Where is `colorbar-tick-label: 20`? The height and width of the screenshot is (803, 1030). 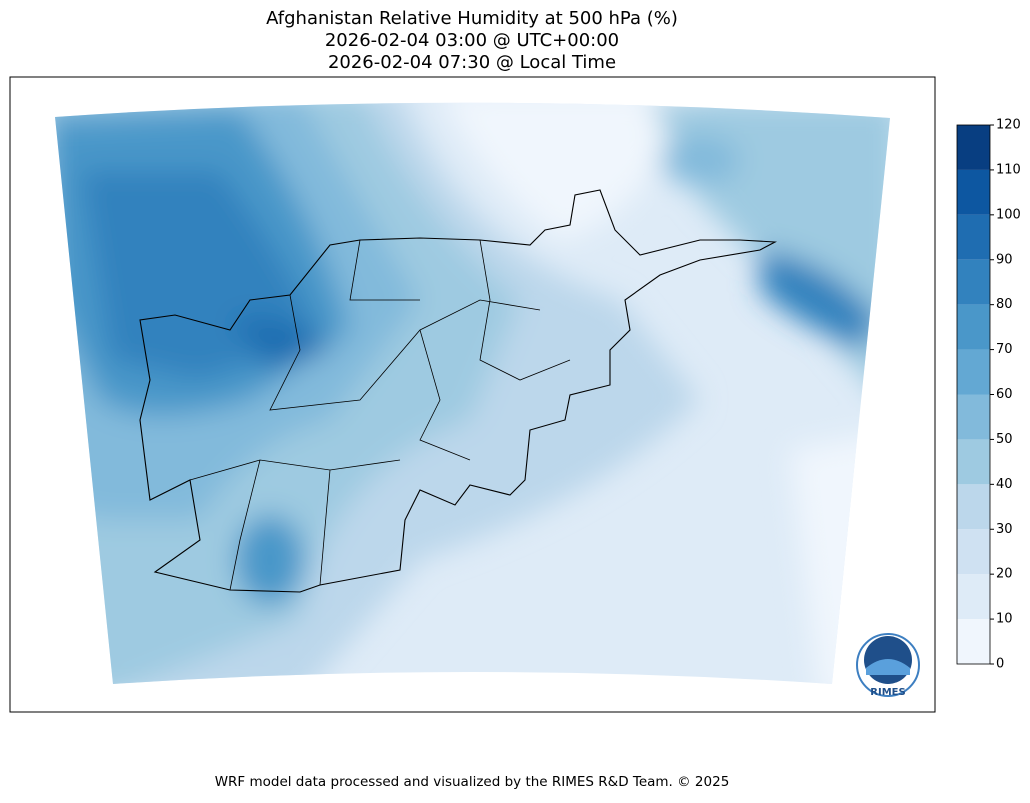
colorbar-tick-label: 20 is located at coordinates (1004, 574).